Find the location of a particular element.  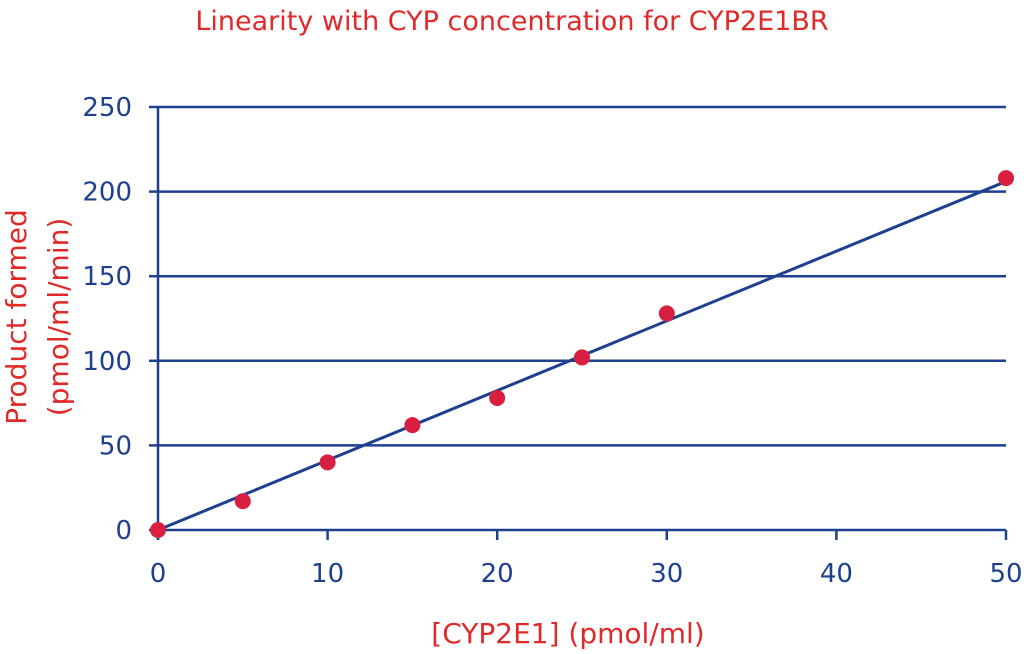

x-axis-label: [CYP2E1] (pmol/ml) is located at coordinates (567, 633).